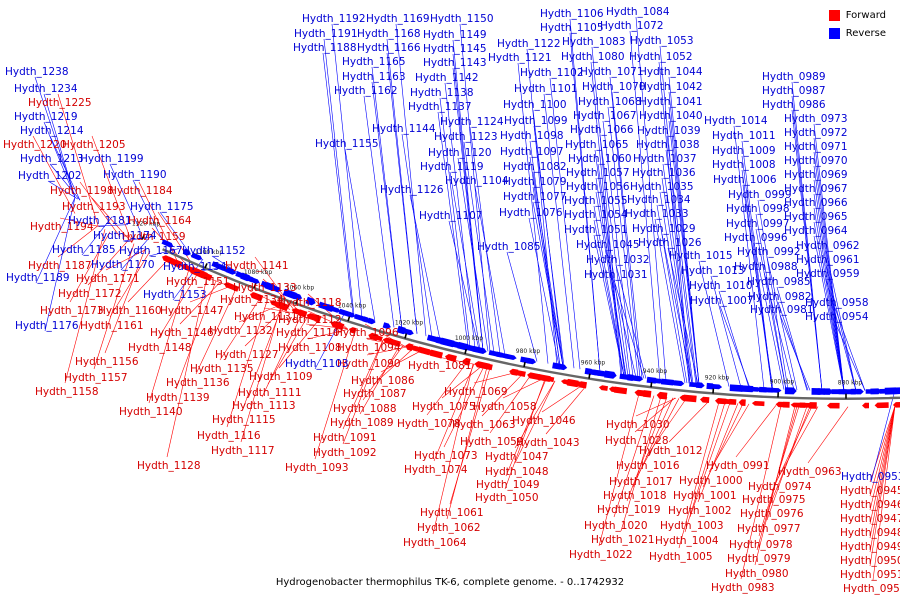  I want to click on reverse-gene-label: Hydth_1191, so click(326, 34).